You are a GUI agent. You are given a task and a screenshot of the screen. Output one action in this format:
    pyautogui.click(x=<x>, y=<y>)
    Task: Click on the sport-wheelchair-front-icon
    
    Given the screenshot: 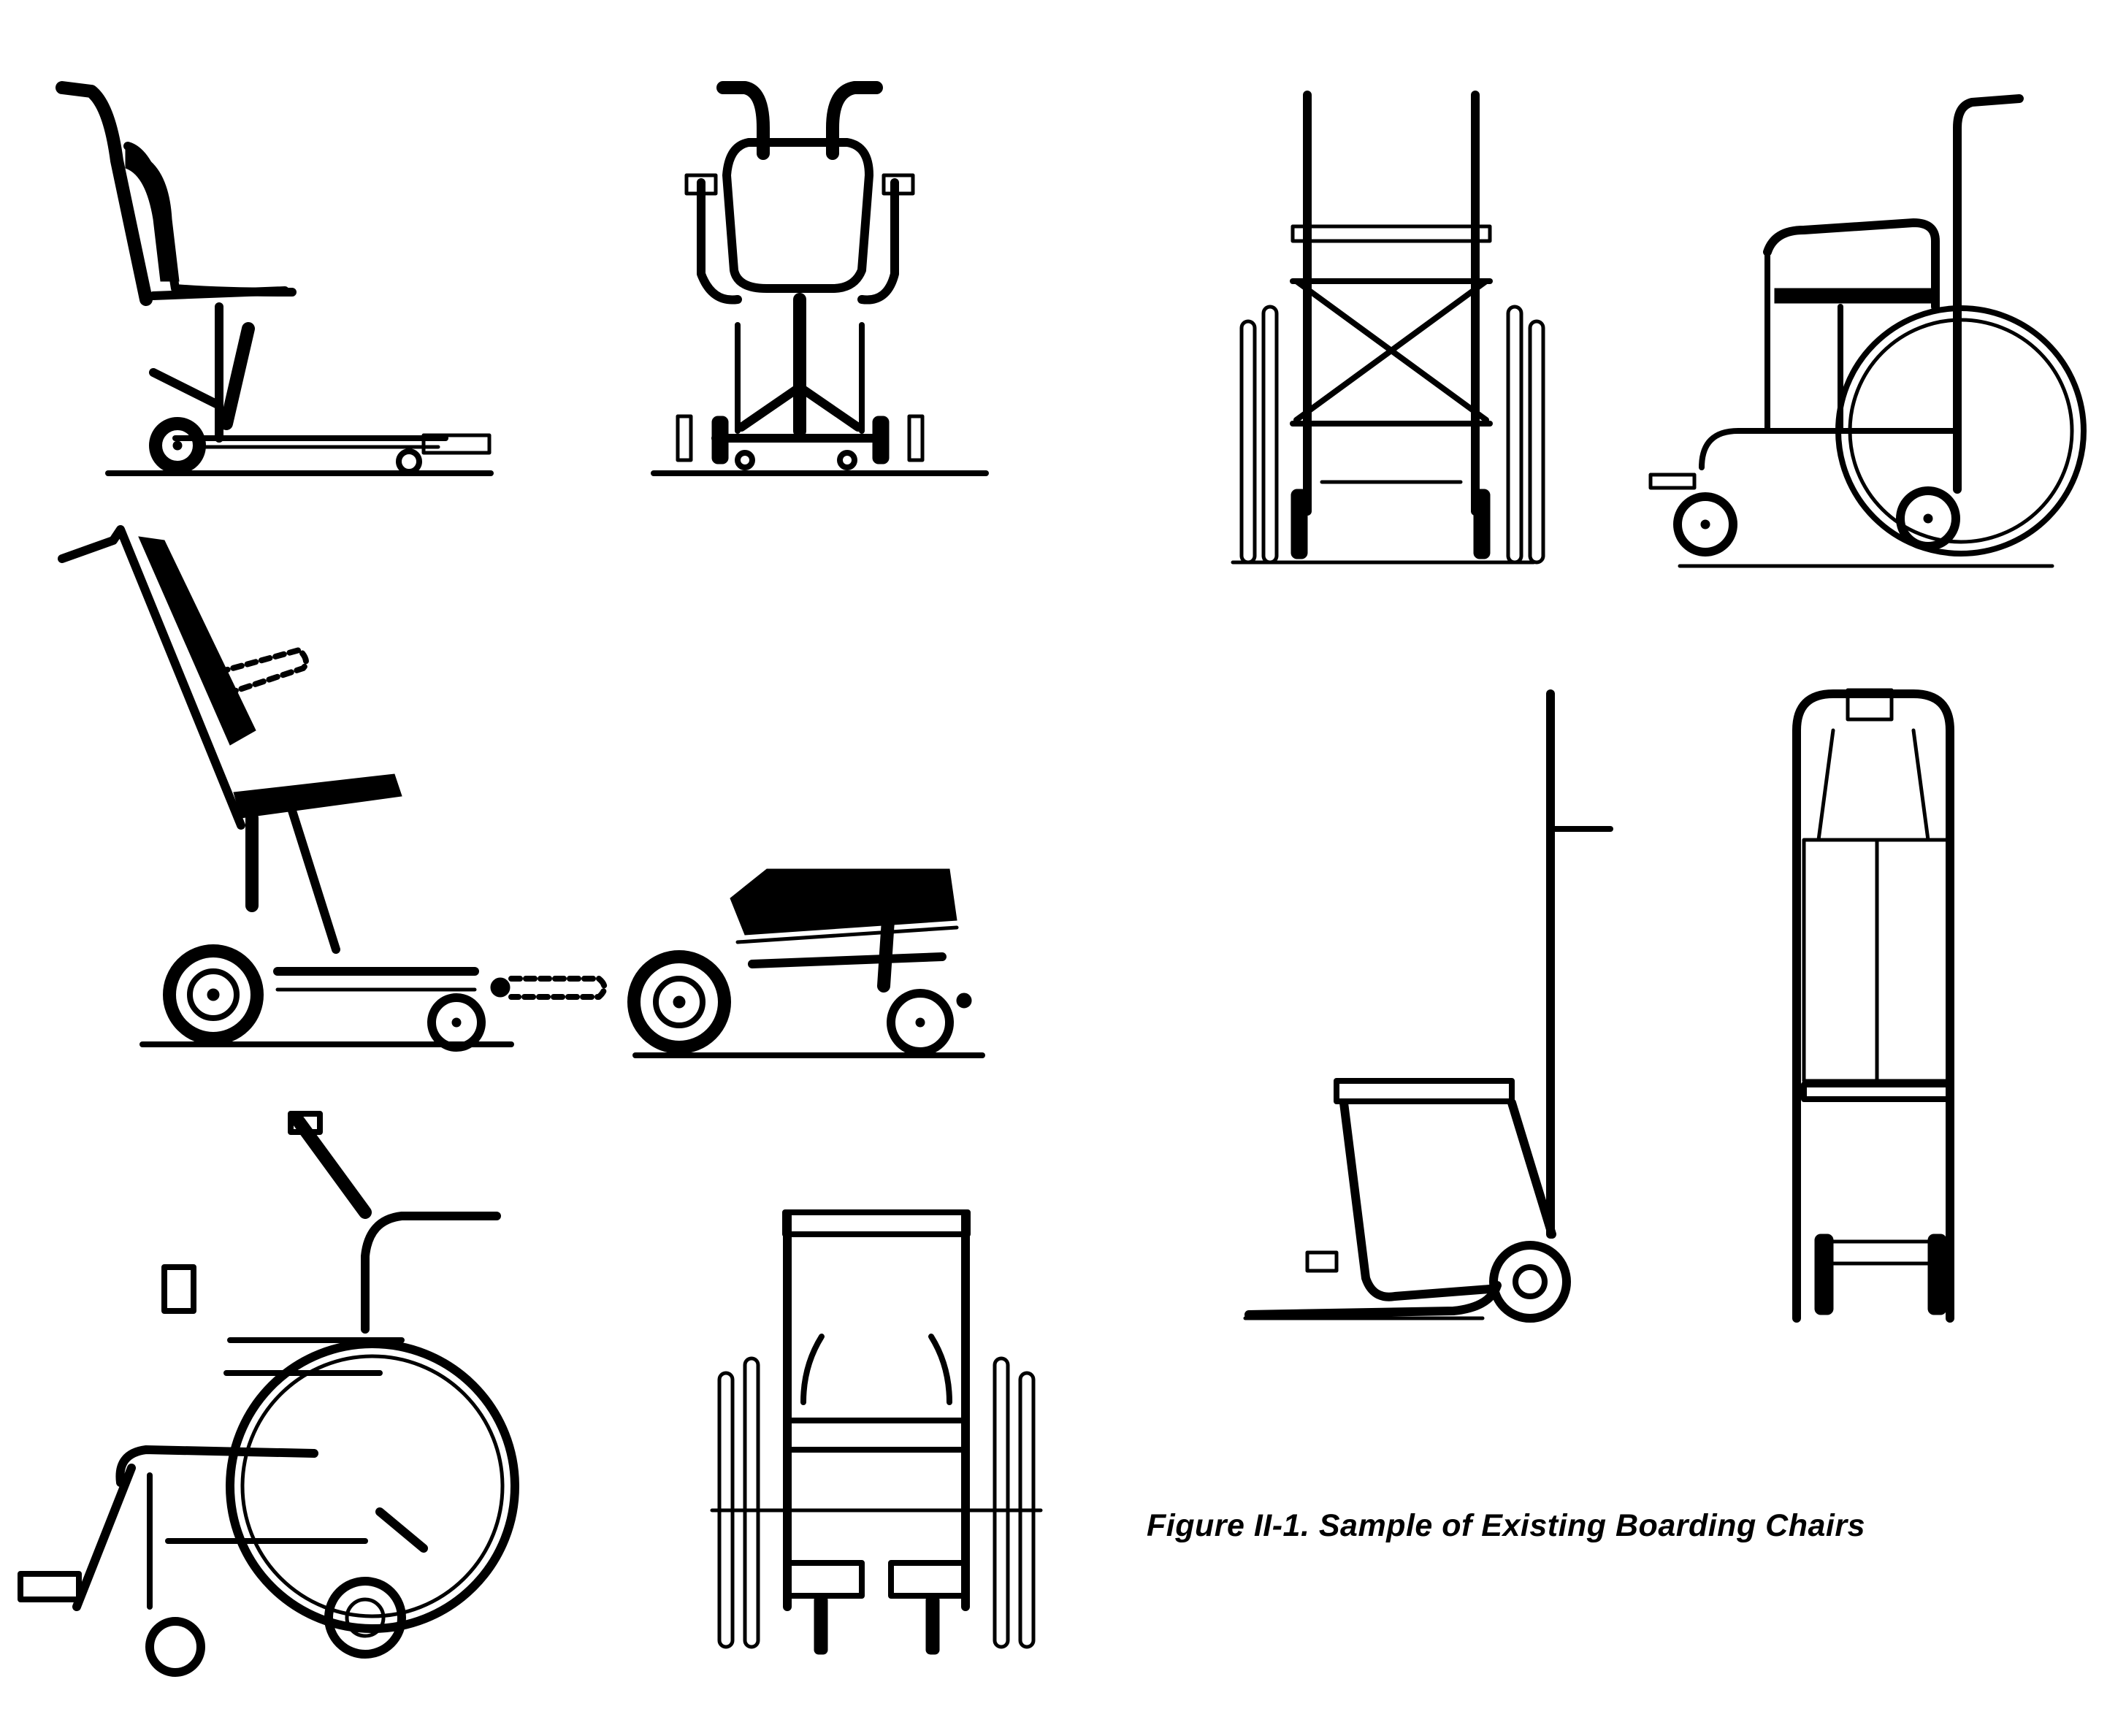 What is the action you would take?
    pyautogui.click(x=877, y=1432)
    